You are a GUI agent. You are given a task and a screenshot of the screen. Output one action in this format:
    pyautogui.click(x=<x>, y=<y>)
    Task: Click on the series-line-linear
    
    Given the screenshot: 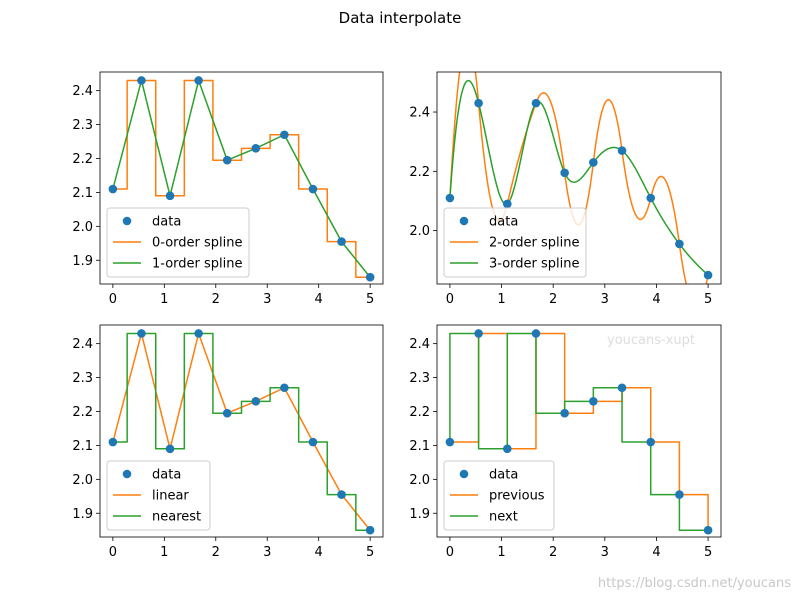 What is the action you would take?
    pyautogui.click(x=241, y=431)
    